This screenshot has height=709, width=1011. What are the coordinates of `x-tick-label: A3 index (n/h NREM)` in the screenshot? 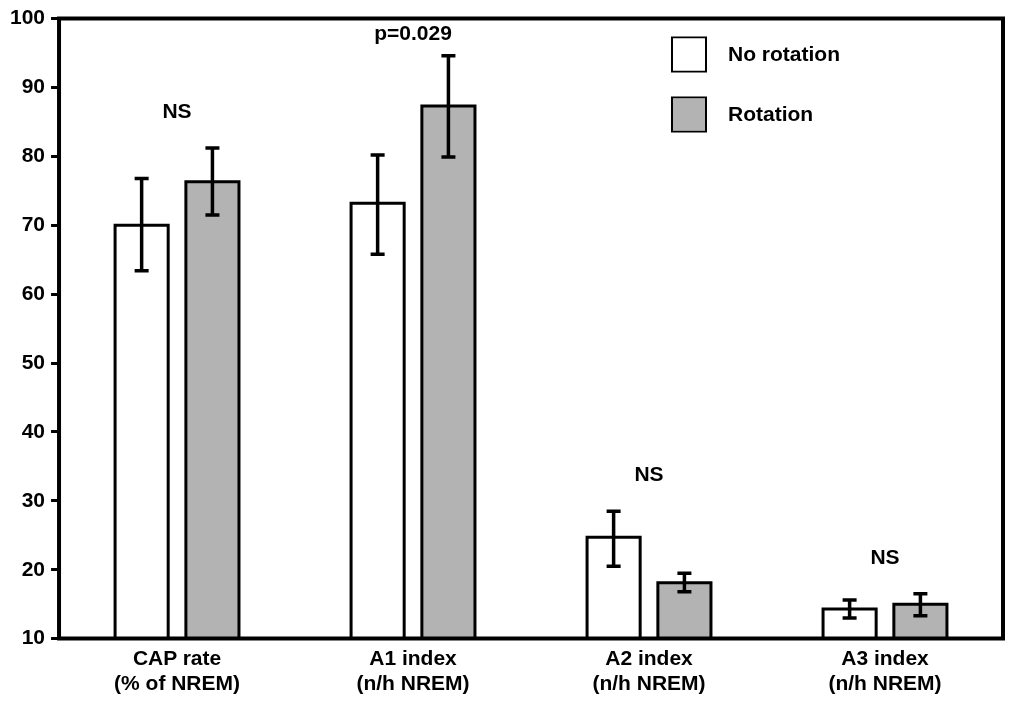 It's located at (885, 670).